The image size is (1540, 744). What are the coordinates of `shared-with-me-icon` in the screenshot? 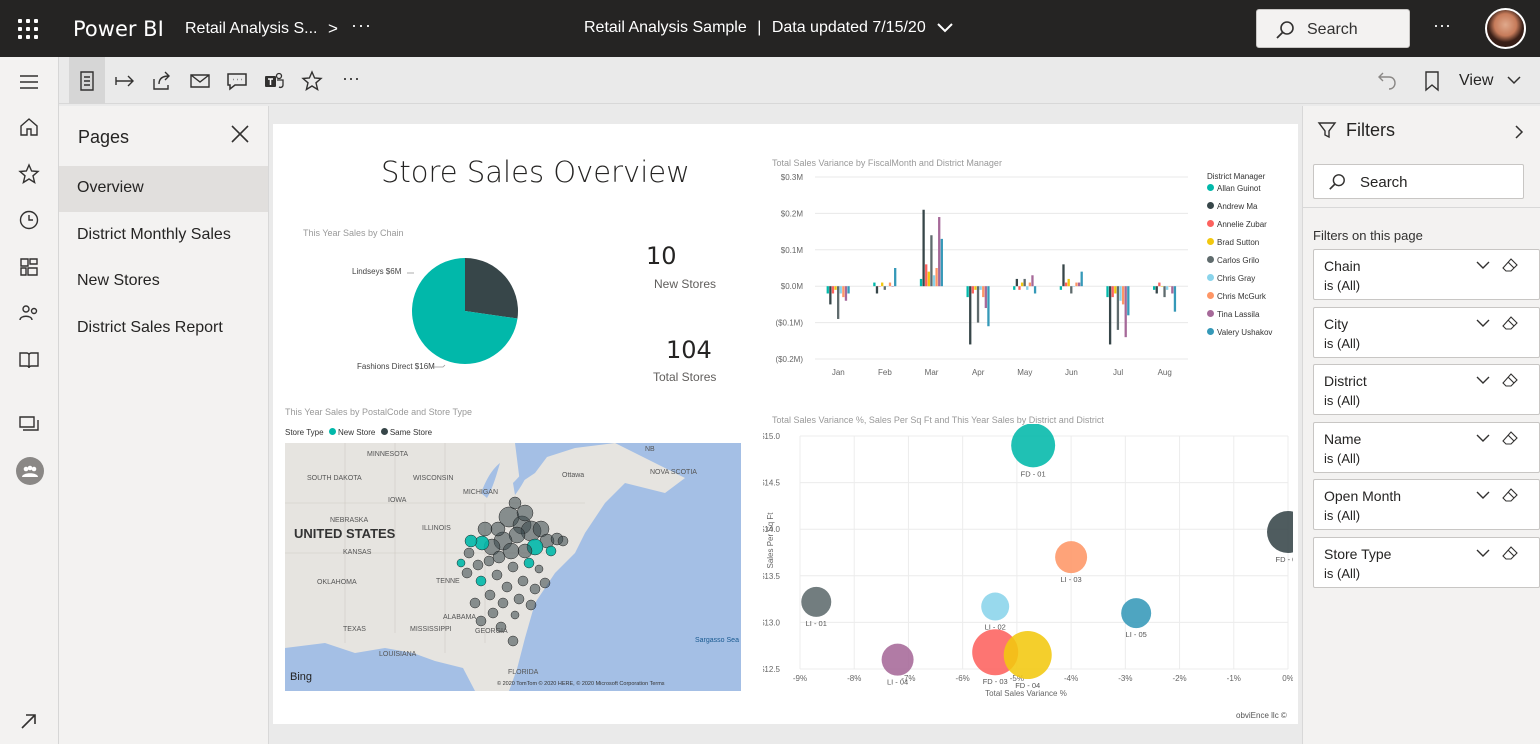 It's located at (29, 313).